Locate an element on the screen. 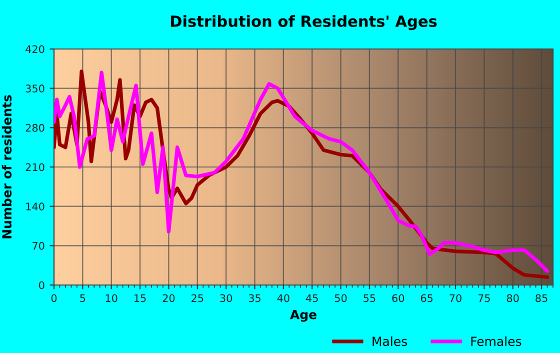 This screenshot has height=353, width=560. x-tick-label: 40 is located at coordinates (283, 298).